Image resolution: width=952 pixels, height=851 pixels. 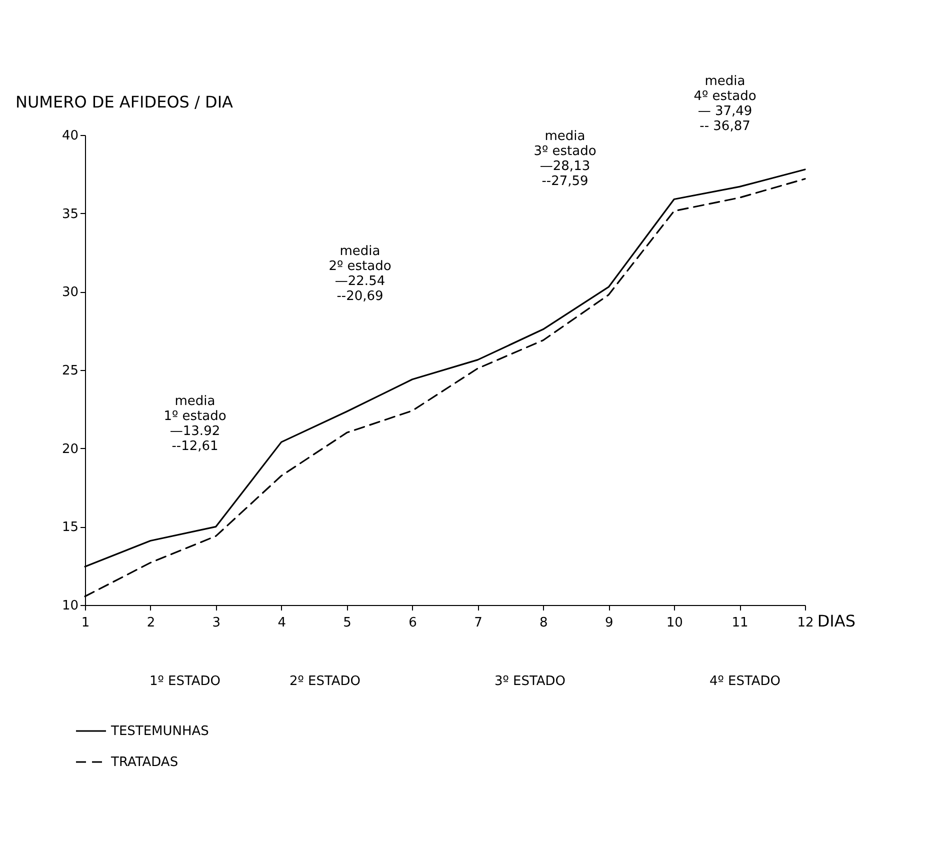 I want to click on y-axis-title: NUMERO DE AFIDEOS / DIA, so click(x=125, y=102).